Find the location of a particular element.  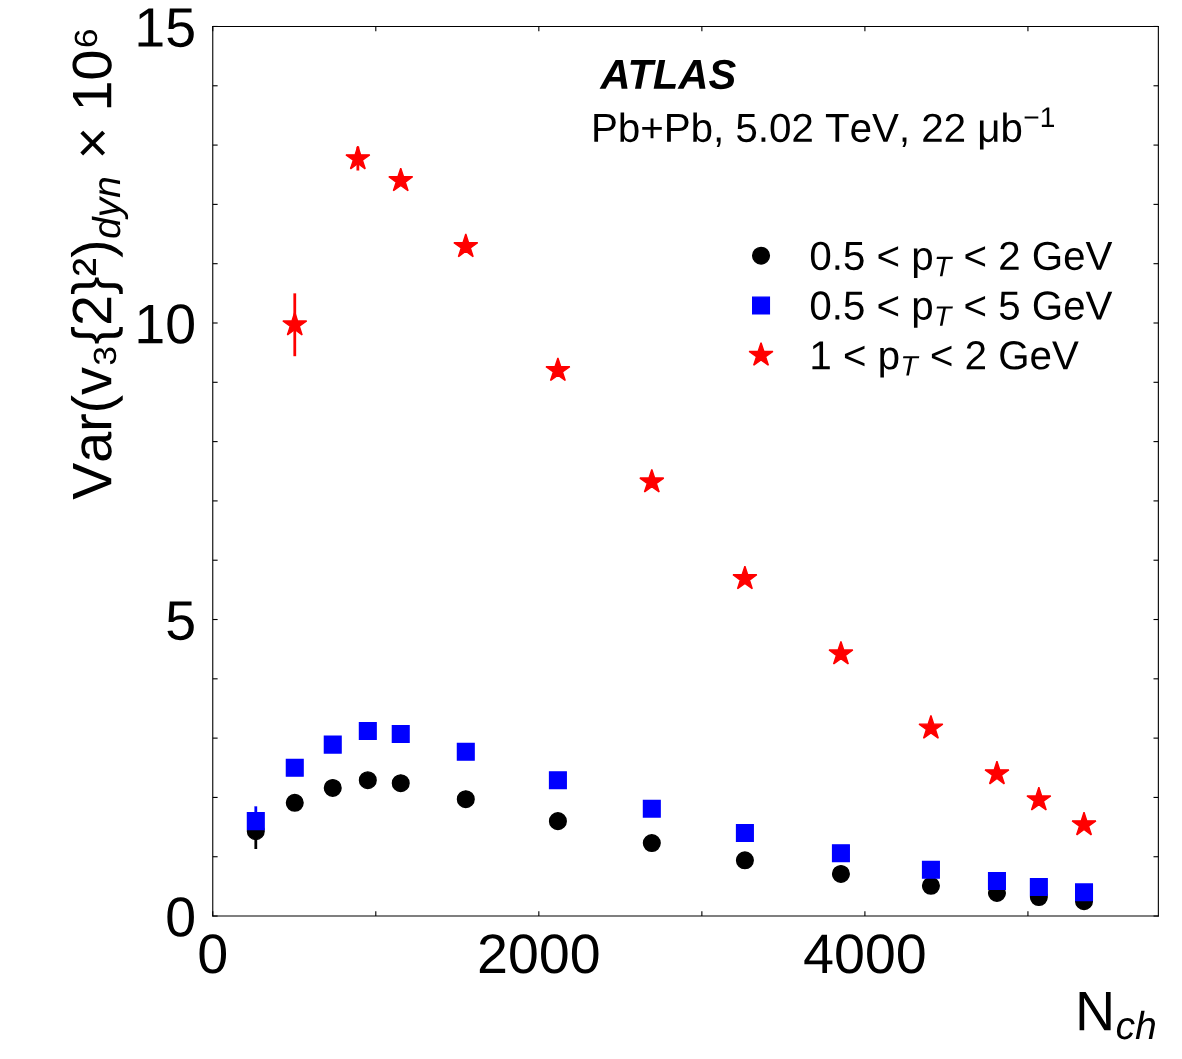

y-tick-label: 5 is located at coordinates (180, 621).